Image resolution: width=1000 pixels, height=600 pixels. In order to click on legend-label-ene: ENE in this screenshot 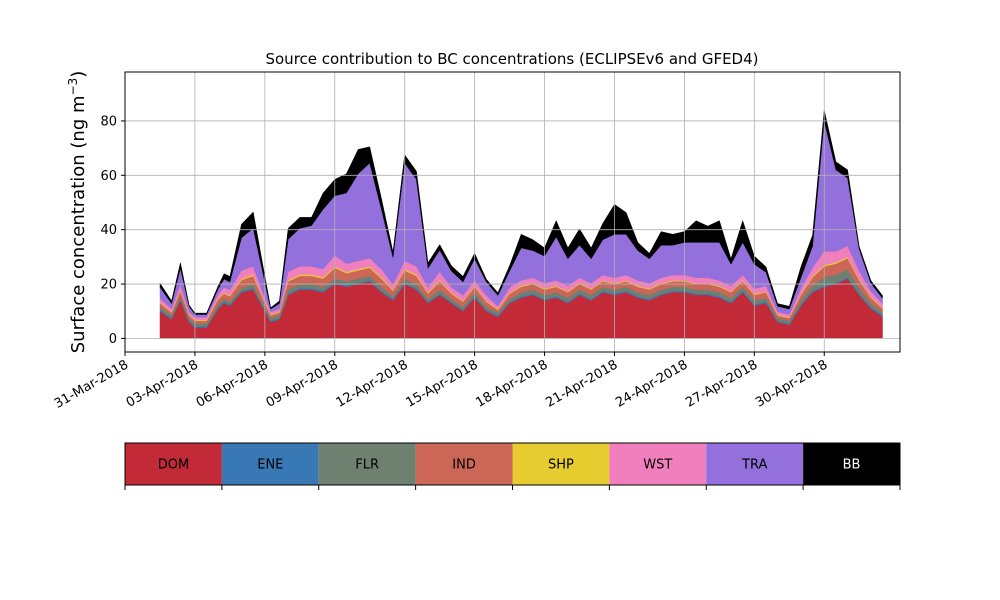, I will do `click(270, 465)`.